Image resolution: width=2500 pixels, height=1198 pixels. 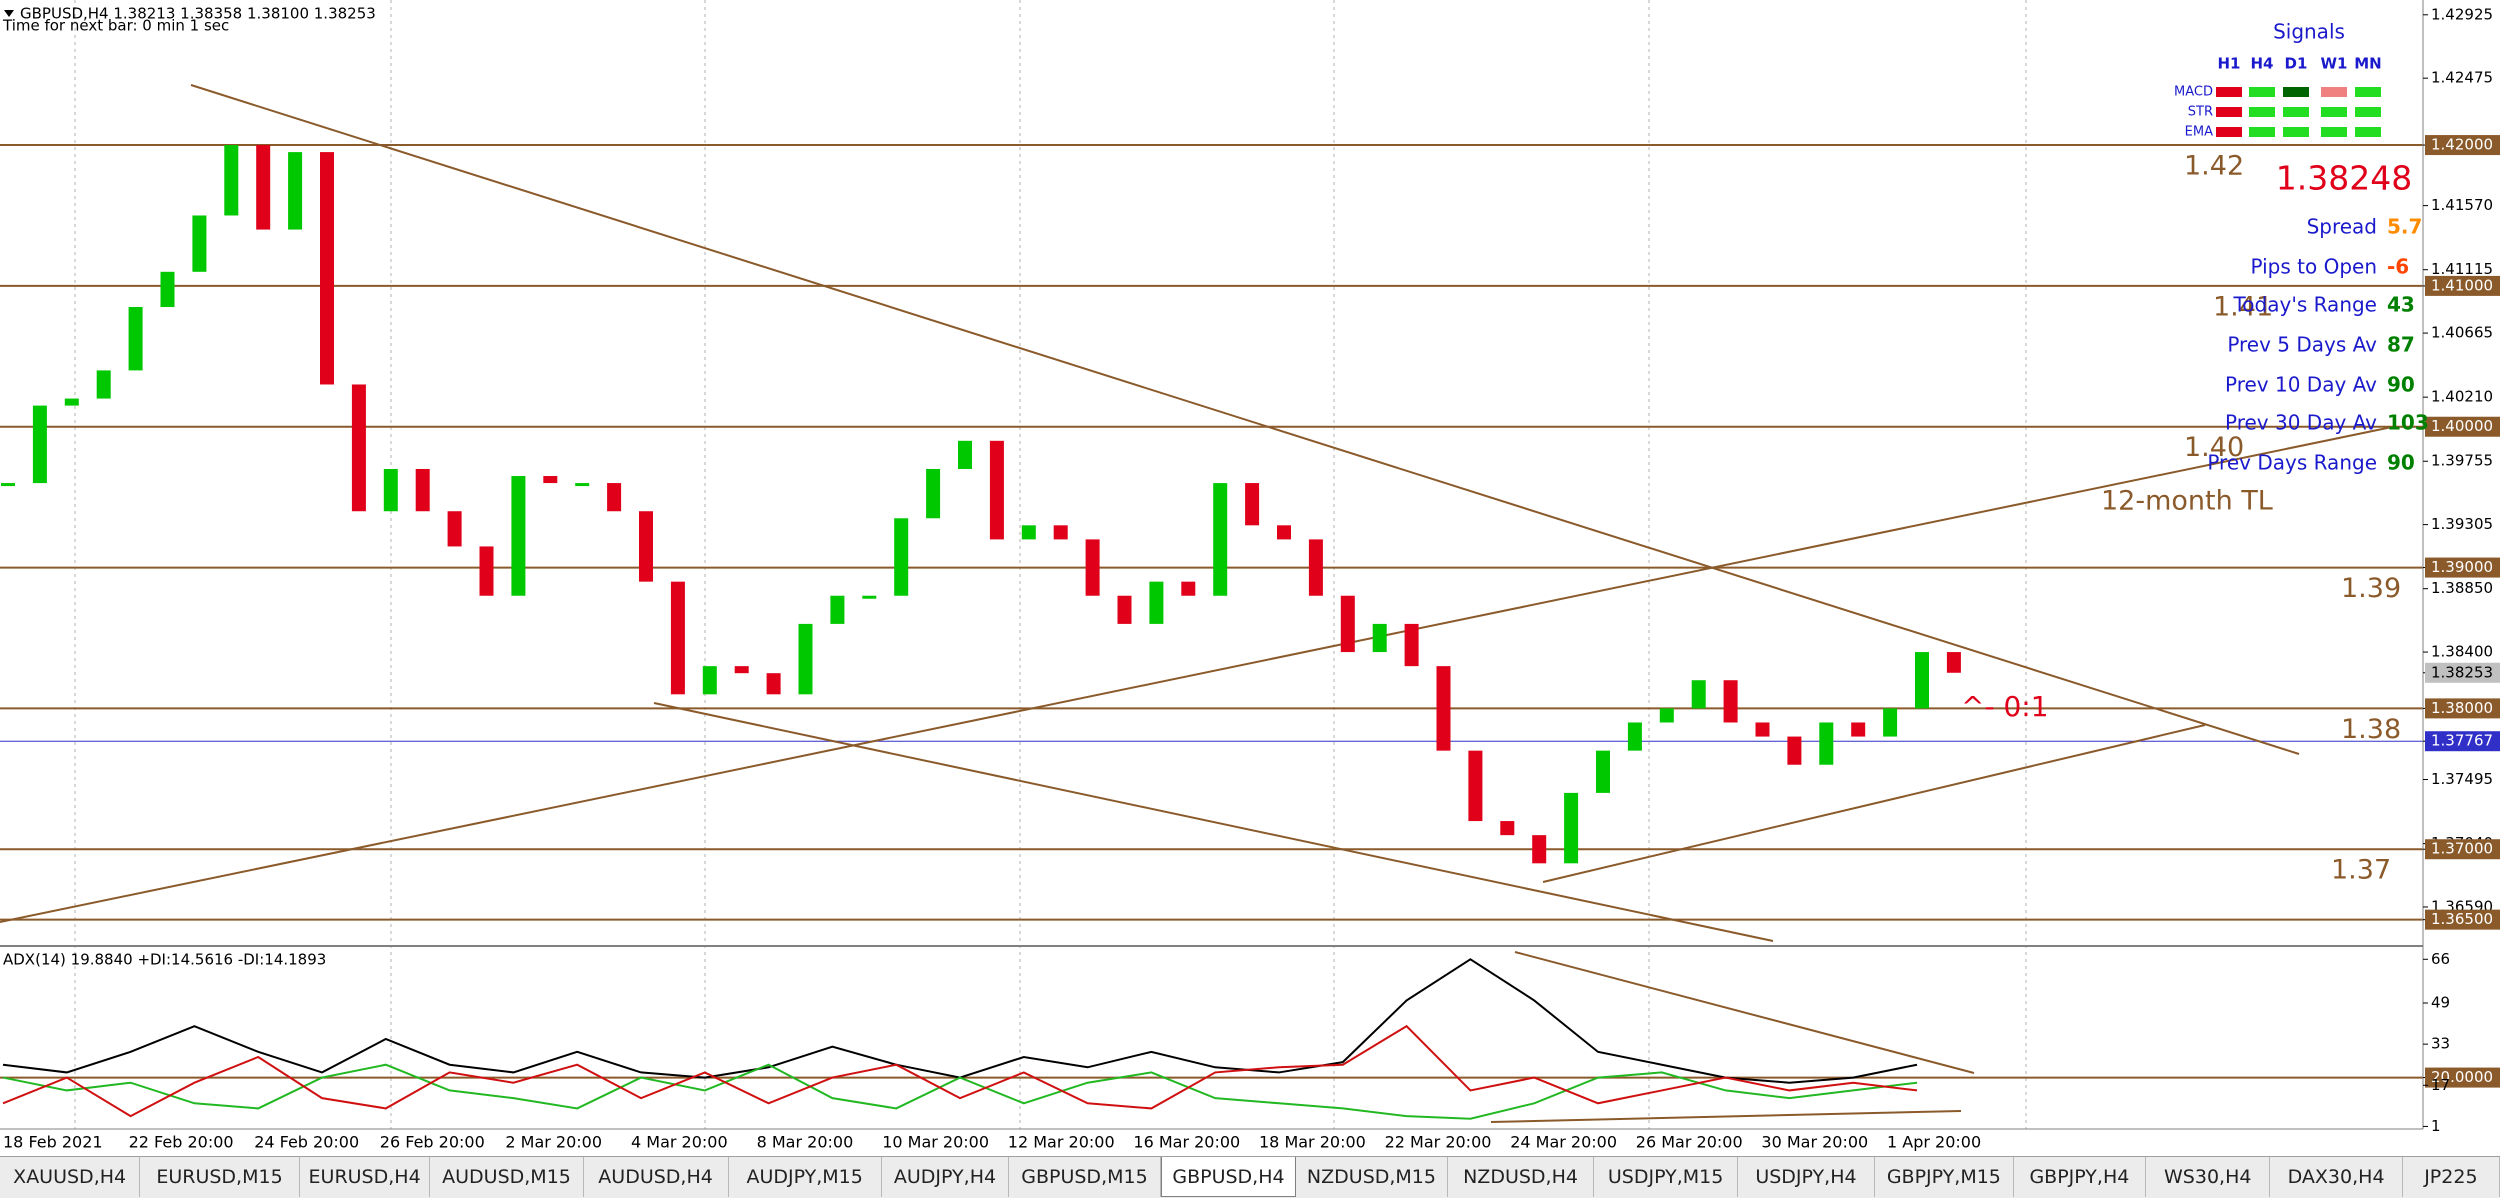 What do you see at coordinates (1666, 1177) in the screenshot?
I see `tab: USDJPY,M15` at bounding box center [1666, 1177].